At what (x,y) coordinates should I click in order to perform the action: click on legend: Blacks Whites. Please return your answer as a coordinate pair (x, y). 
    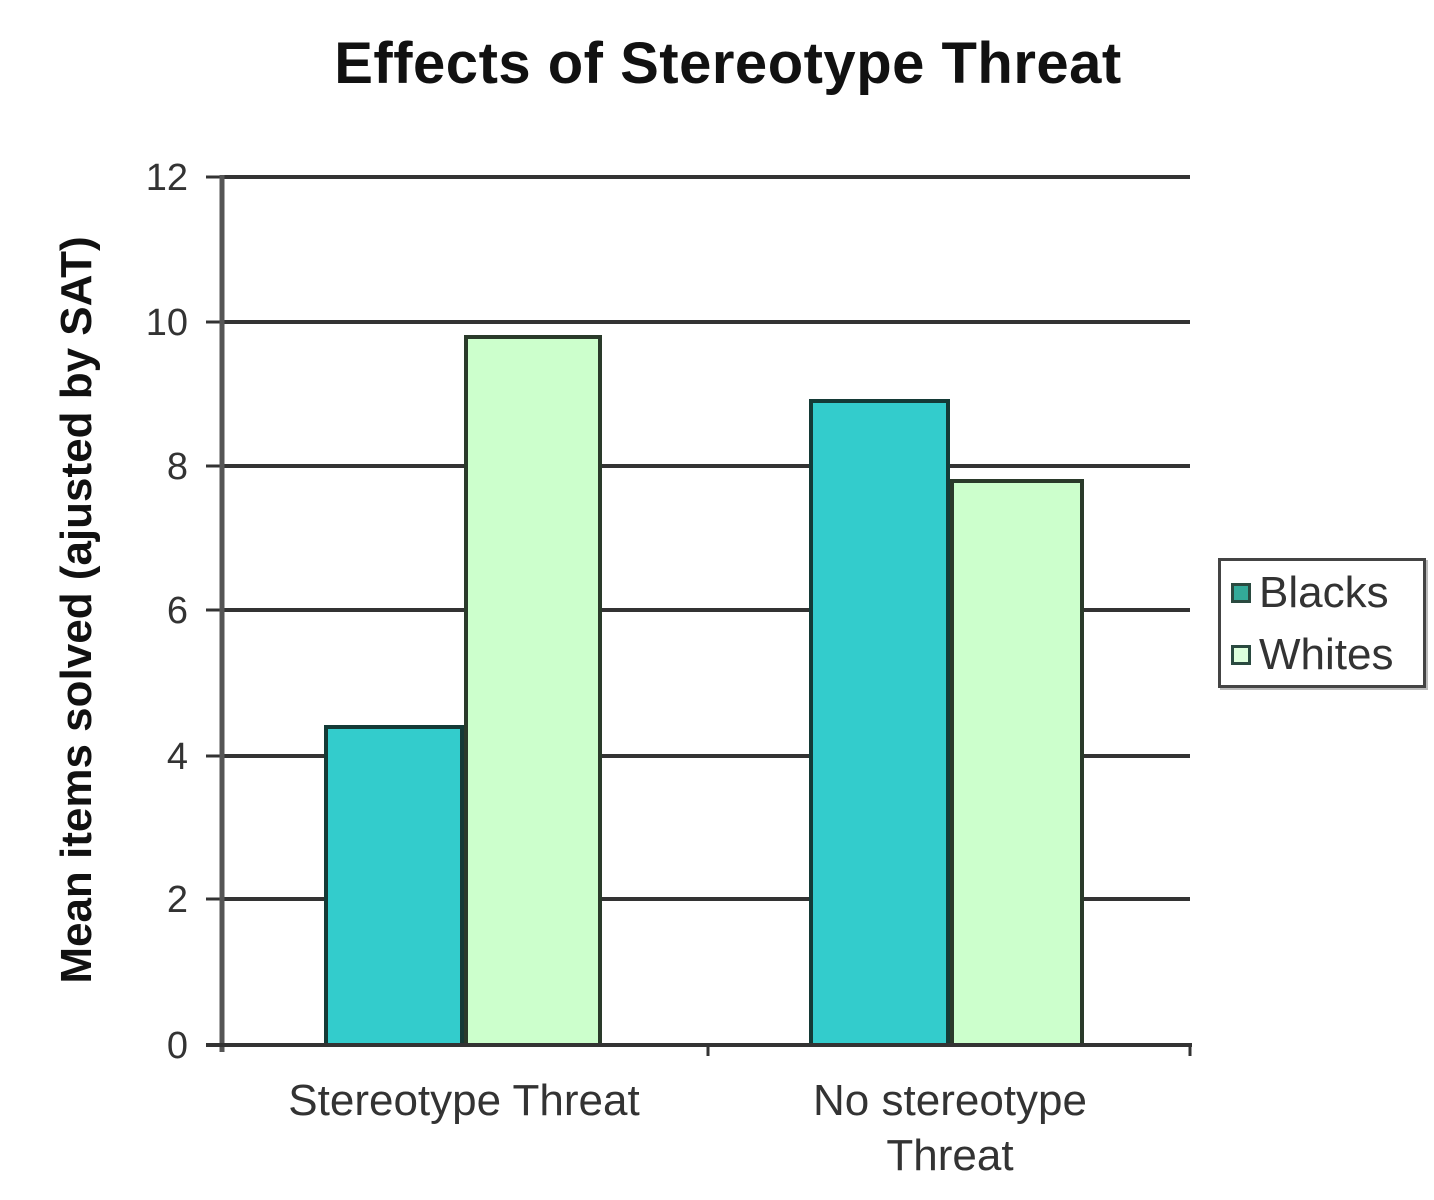
    Looking at the image, I should click on (1322, 623).